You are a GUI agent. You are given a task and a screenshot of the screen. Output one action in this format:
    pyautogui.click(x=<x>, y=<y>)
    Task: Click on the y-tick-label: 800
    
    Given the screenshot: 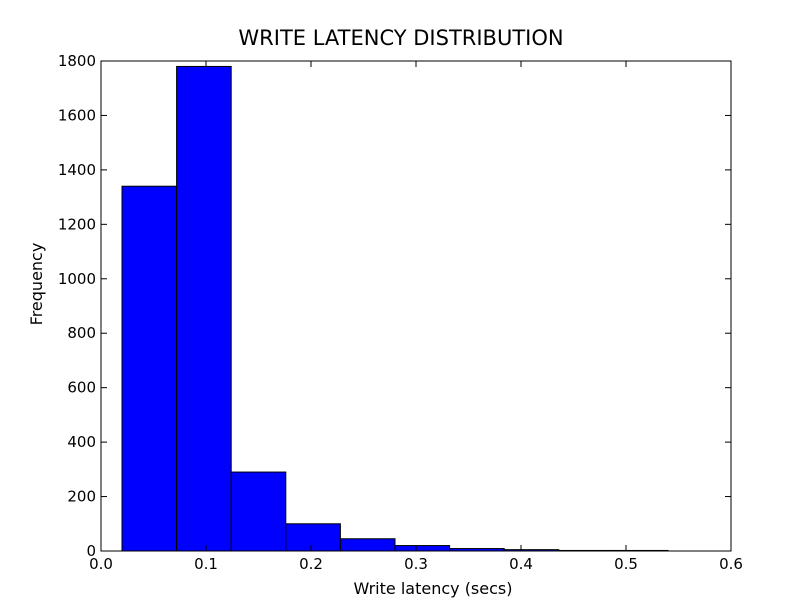 What is the action you would take?
    pyautogui.click(x=81, y=333)
    